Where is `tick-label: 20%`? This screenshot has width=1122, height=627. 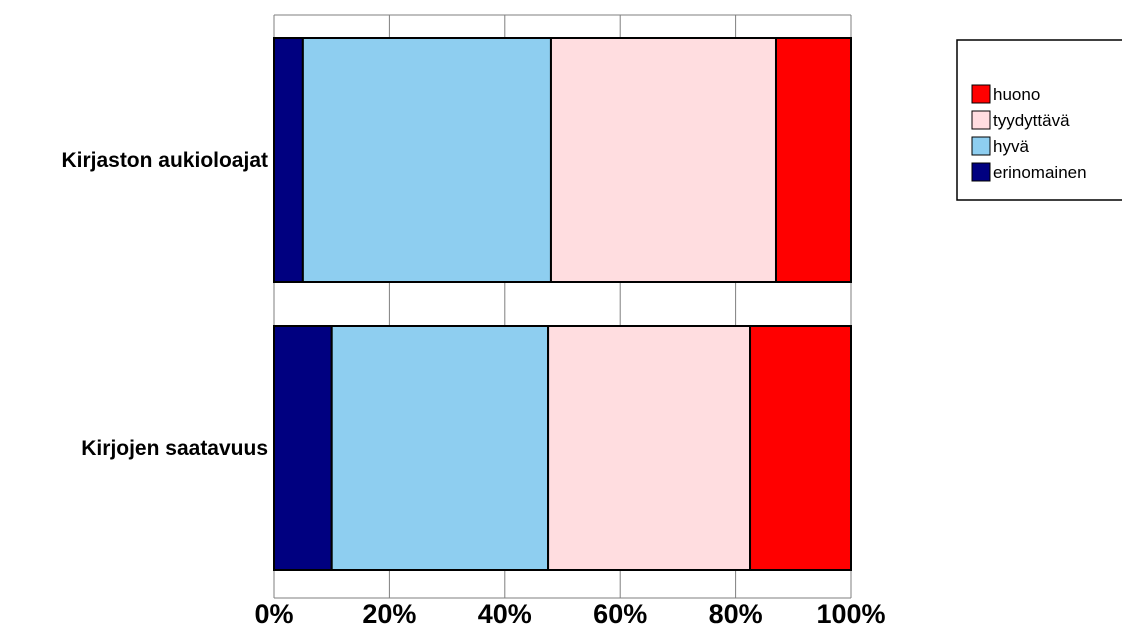 tick-label: 20% is located at coordinates (389, 613).